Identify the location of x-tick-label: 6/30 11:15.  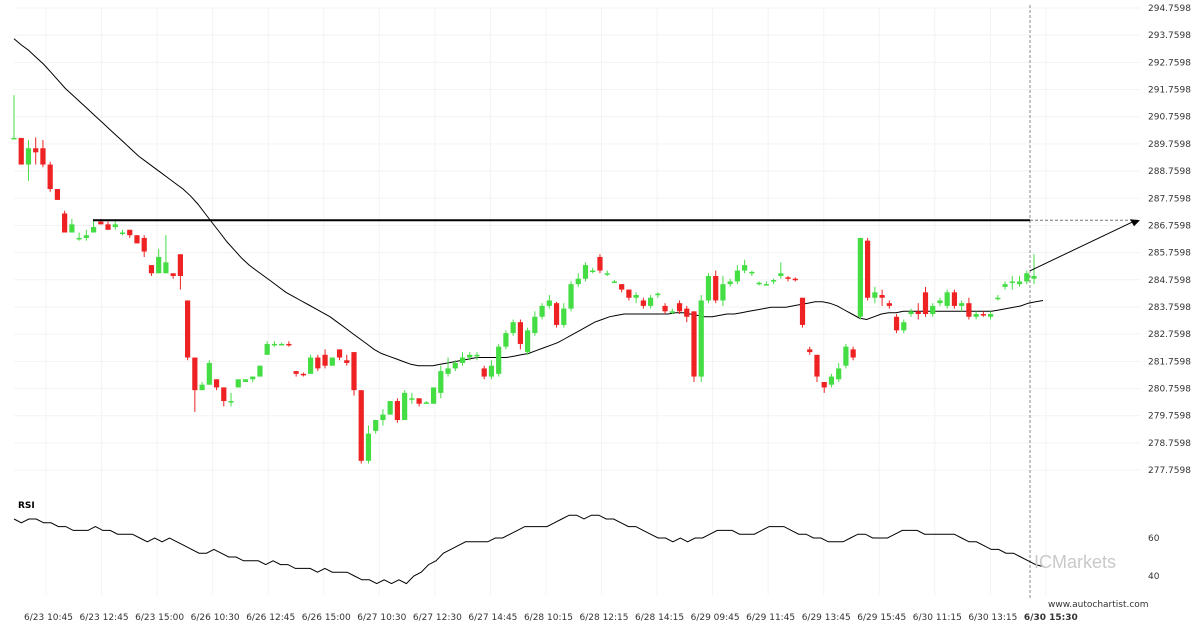
(937, 618).